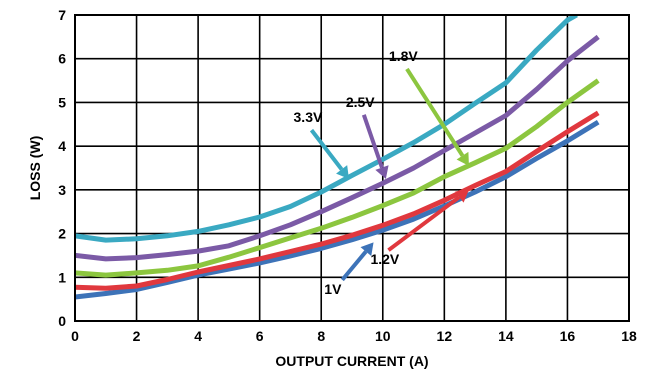 Image resolution: width=653 pixels, height=374 pixels. What do you see at coordinates (342, 172) in the screenshot?
I see `annotation-arrowhead-3_3V` at bounding box center [342, 172].